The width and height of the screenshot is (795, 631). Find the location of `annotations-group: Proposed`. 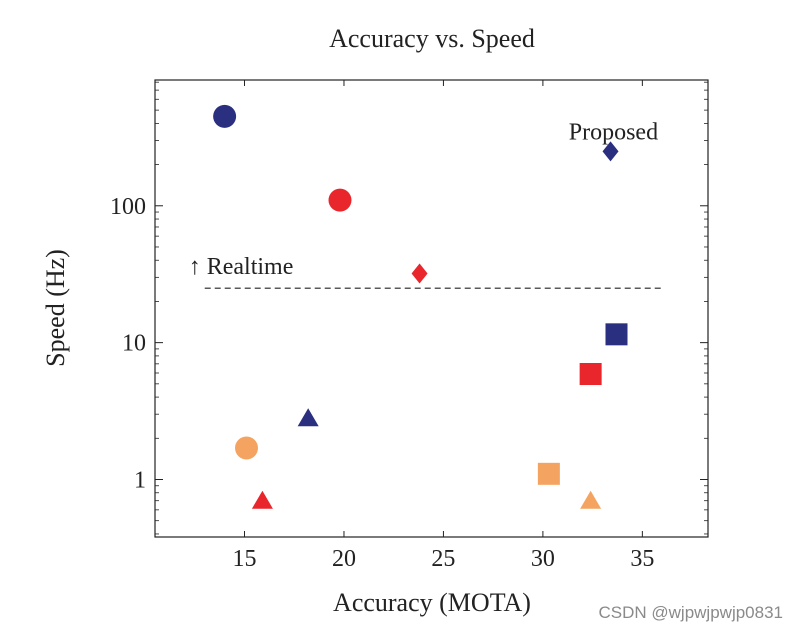

annotations-group: Proposed is located at coordinates (613, 132).